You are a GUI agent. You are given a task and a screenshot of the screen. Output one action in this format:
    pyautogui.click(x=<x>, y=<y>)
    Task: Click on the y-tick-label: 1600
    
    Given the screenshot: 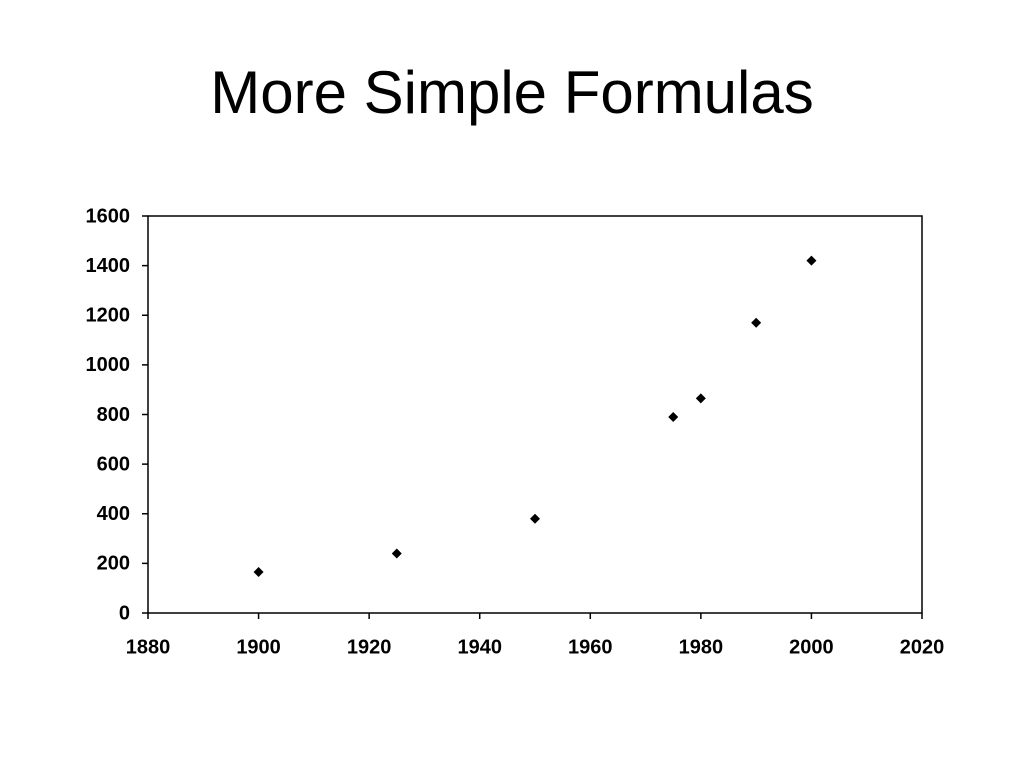 What is the action you would take?
    pyautogui.click(x=108, y=216)
    